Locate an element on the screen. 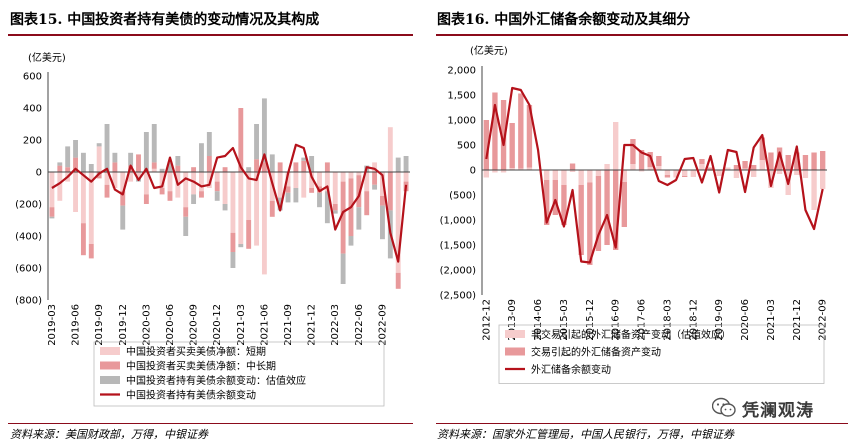  c0-y-tick-label: (800) is located at coordinates (28, 301).